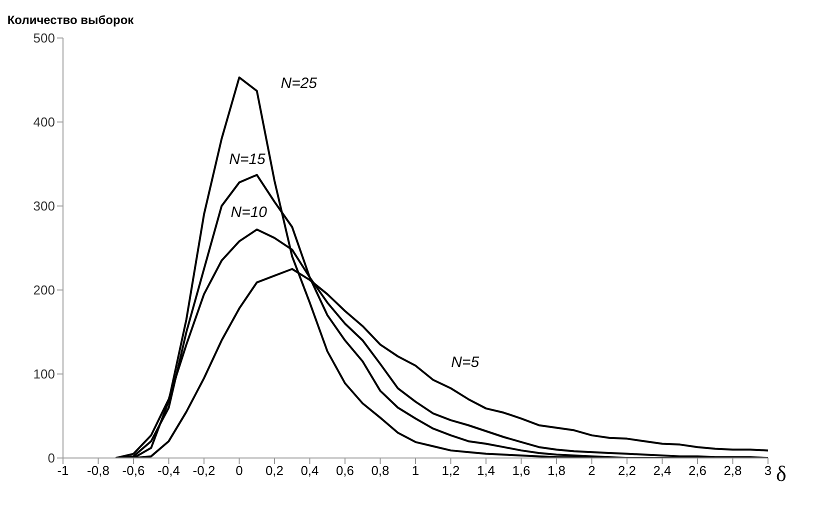  Describe the element at coordinates (521, 470) in the screenshot. I see `x-tick-label: 1,6` at that location.